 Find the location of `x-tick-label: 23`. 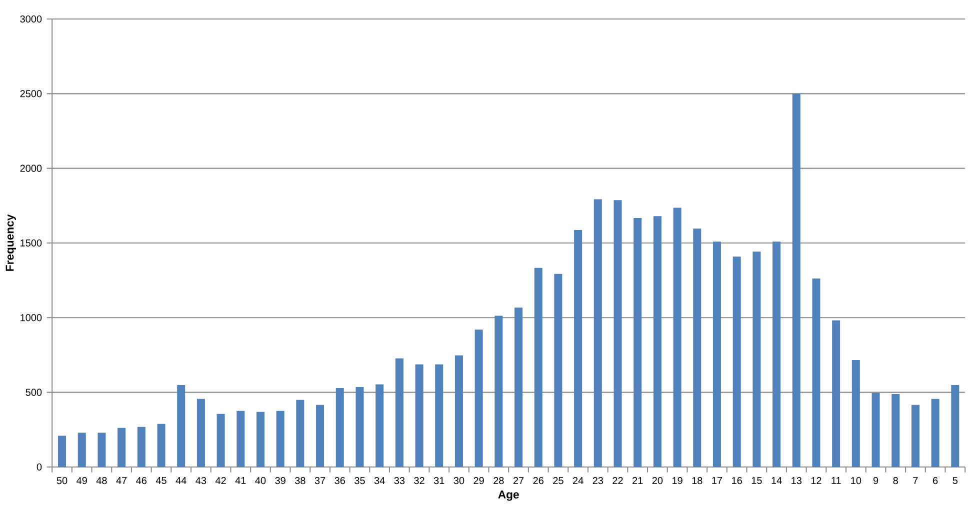

x-tick-label: 23 is located at coordinates (598, 480).